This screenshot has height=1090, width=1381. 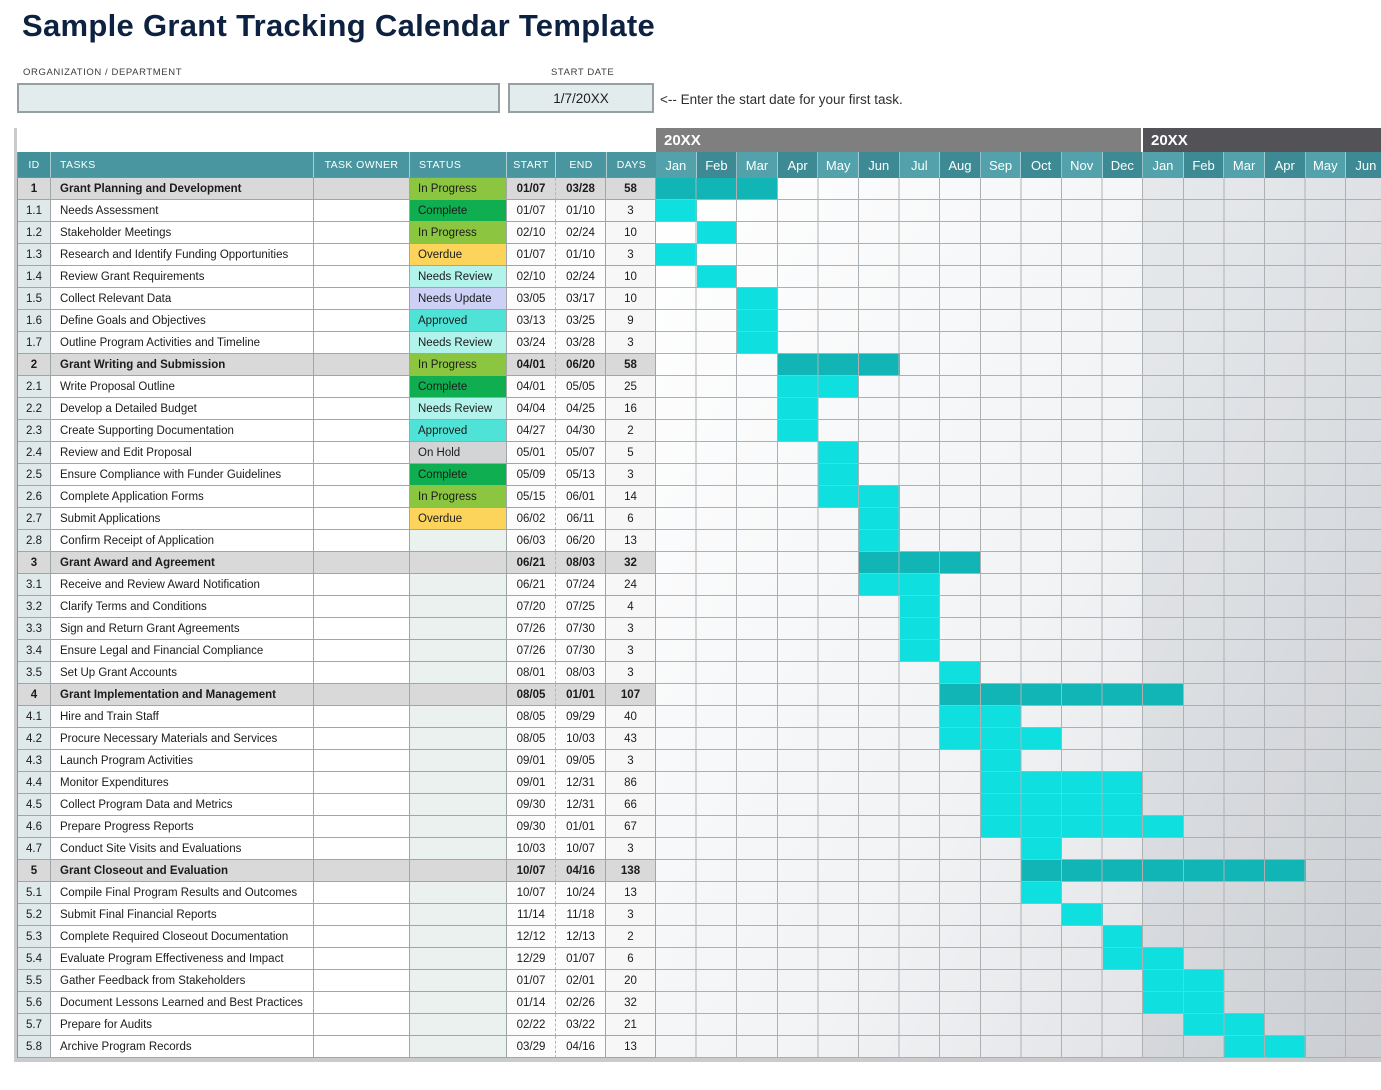 I want to click on cell-start: 04/01, so click(x=531, y=365).